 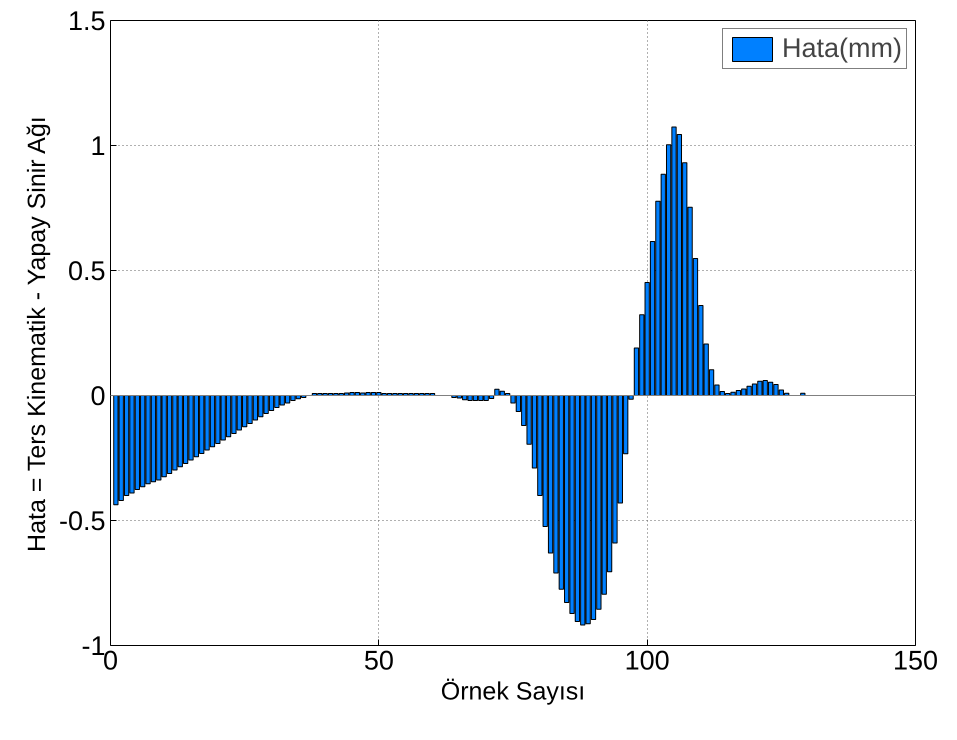 What do you see at coordinates (98, 396) in the screenshot?
I see `y-tick-label: 0` at bounding box center [98, 396].